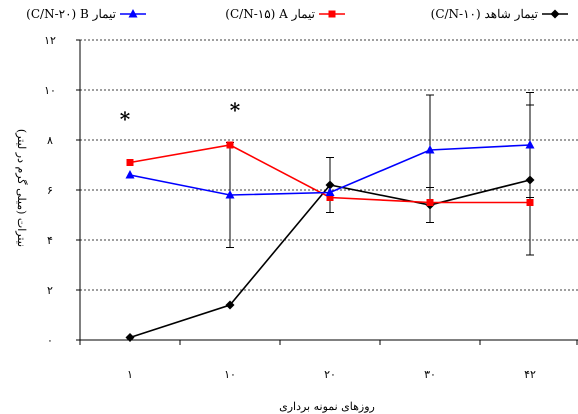  I want to click on x-tick-label: ۱, so click(130, 374).